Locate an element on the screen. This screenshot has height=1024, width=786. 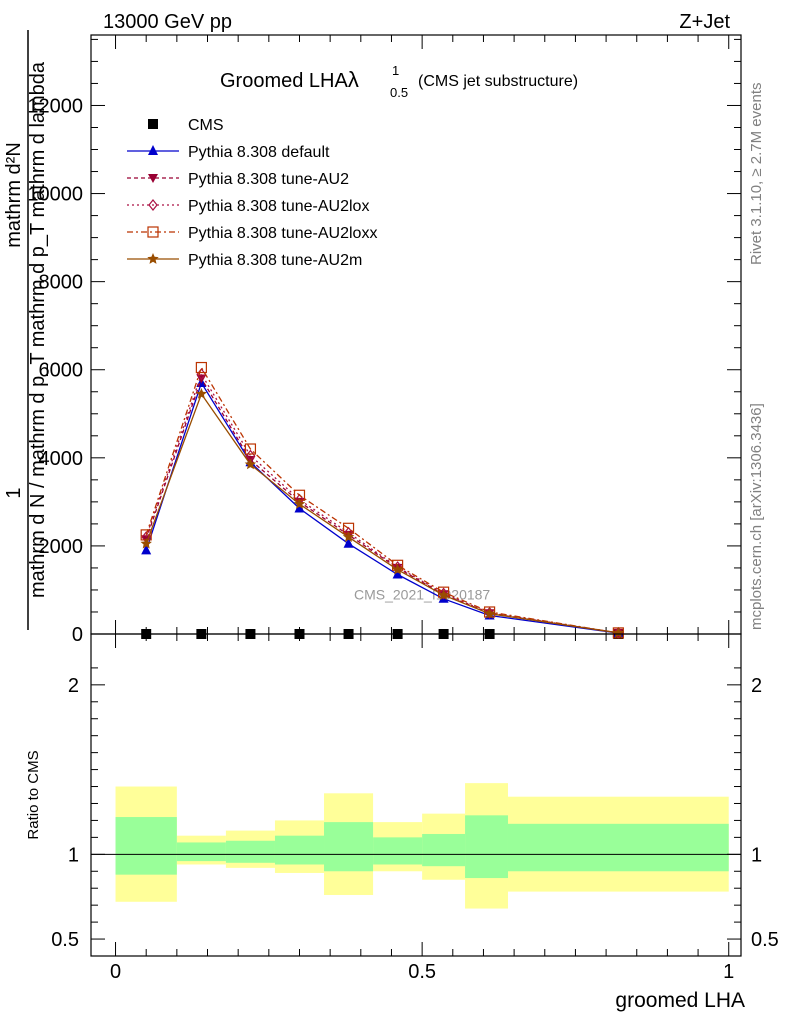
ratio-xtick-label: 1 is located at coordinates (728, 972).